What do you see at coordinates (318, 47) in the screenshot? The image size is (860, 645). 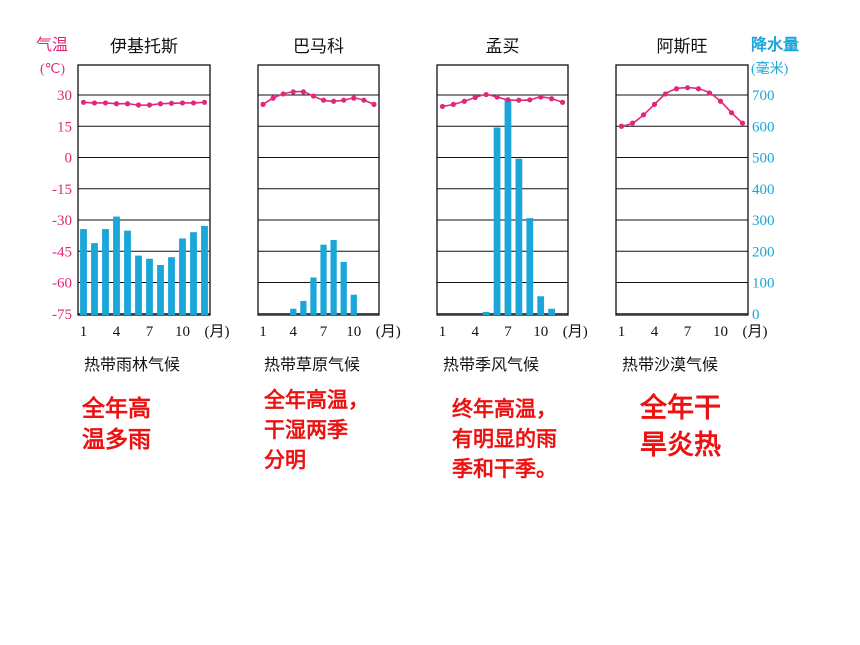 I see `panel-title: 巴马科` at bounding box center [318, 47].